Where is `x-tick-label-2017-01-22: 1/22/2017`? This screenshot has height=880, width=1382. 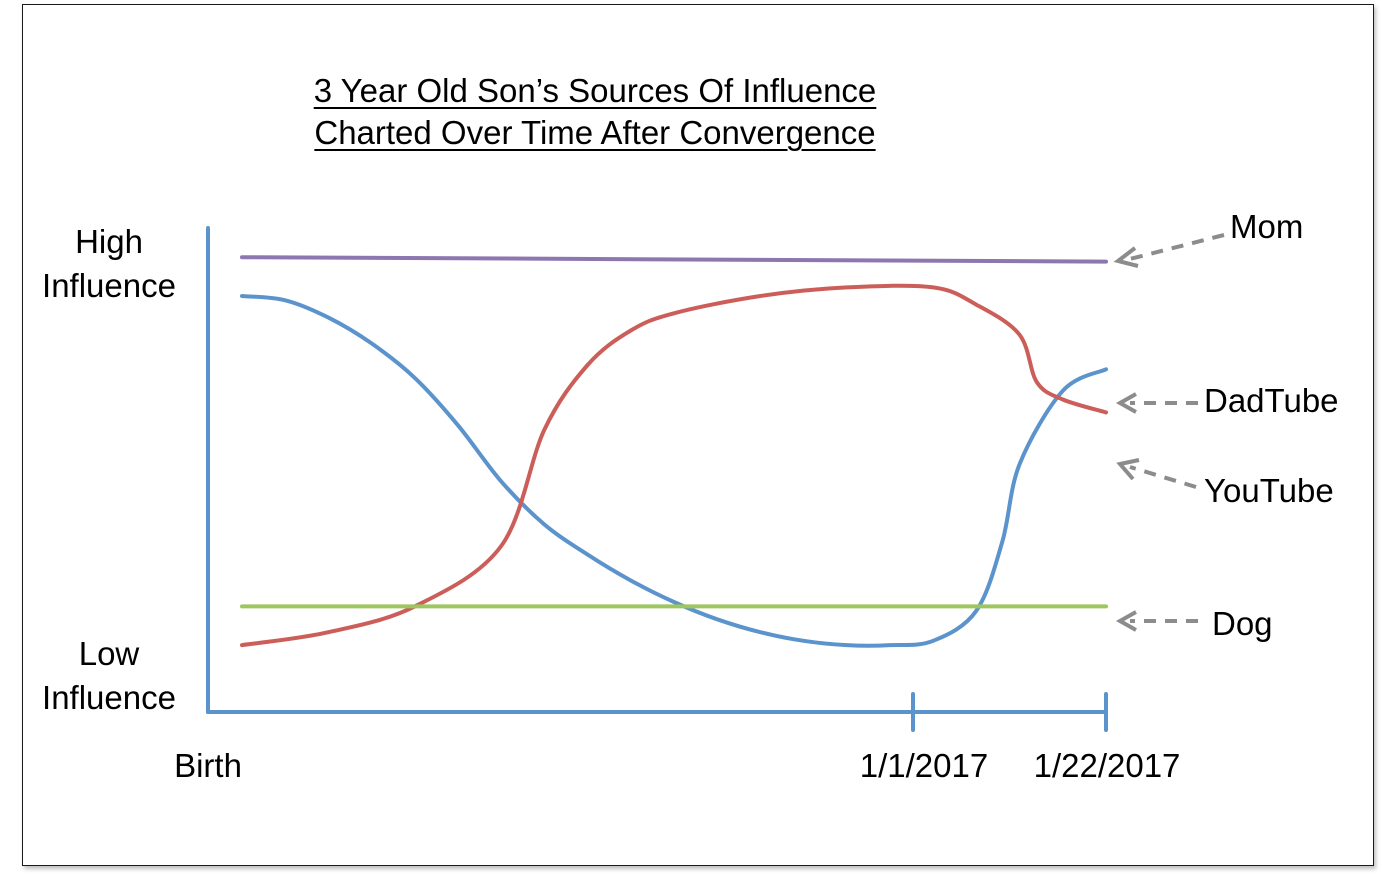
x-tick-label-2017-01-22: 1/22/2017 is located at coordinates (1107, 765).